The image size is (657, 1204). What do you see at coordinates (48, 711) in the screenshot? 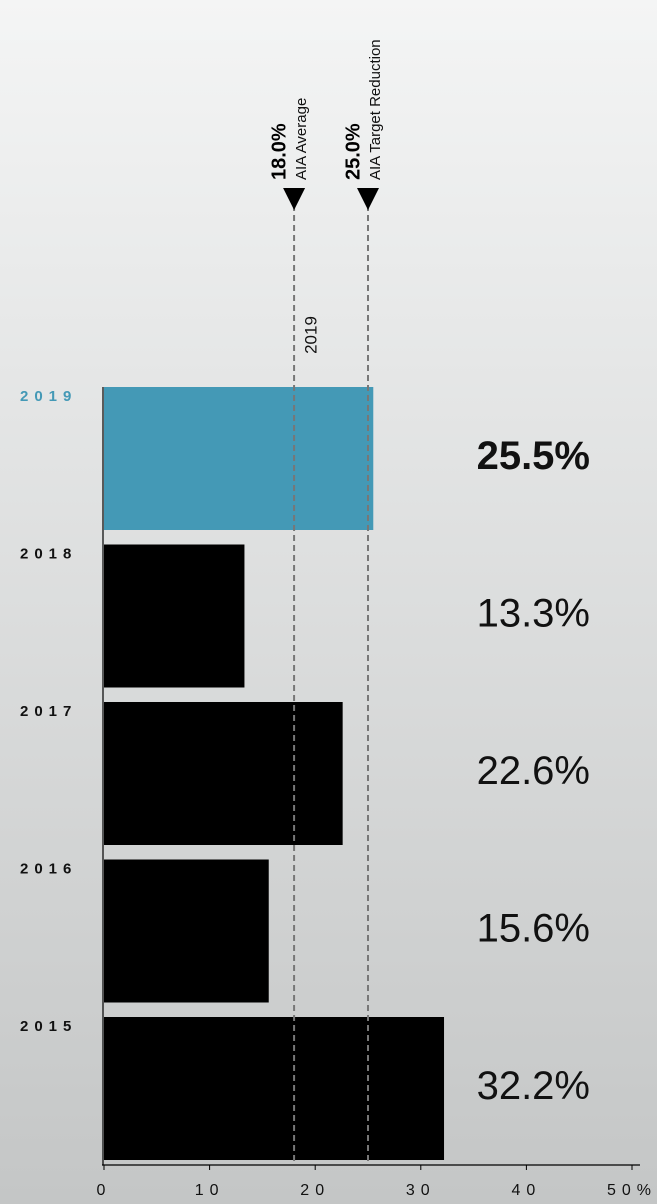
I see `category-label: 2017` at bounding box center [48, 711].